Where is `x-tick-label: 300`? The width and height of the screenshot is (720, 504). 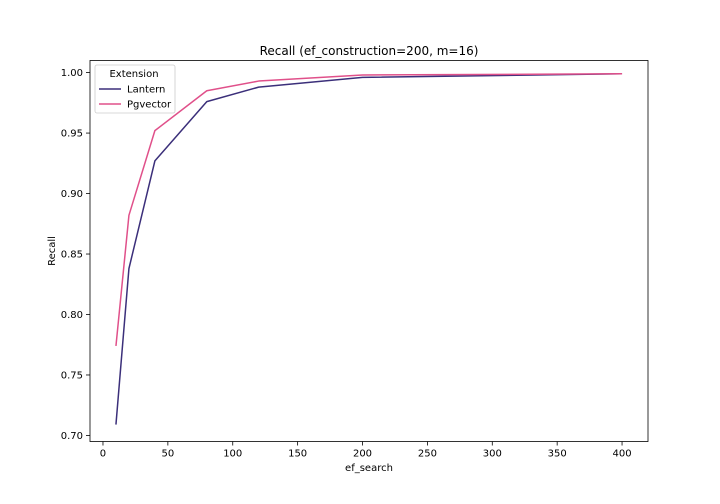 x-tick-label: 300 is located at coordinates (492, 454).